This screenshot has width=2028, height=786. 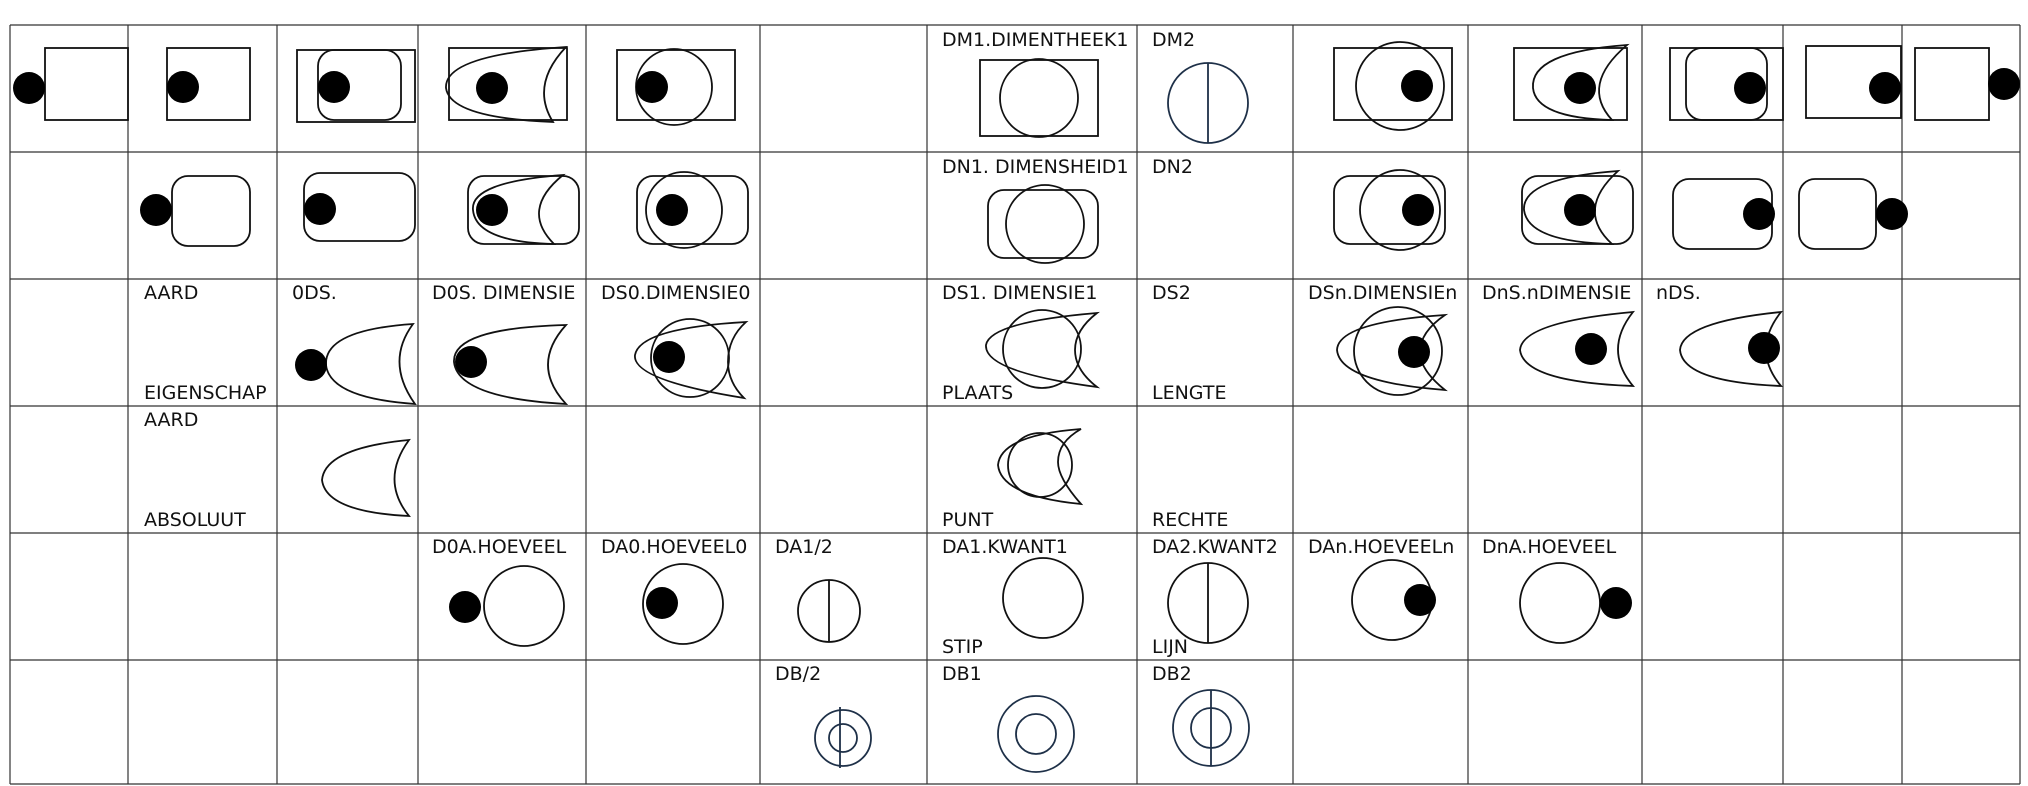 What do you see at coordinates (968, 520) in the screenshot?
I see `label-punt: PUNT` at bounding box center [968, 520].